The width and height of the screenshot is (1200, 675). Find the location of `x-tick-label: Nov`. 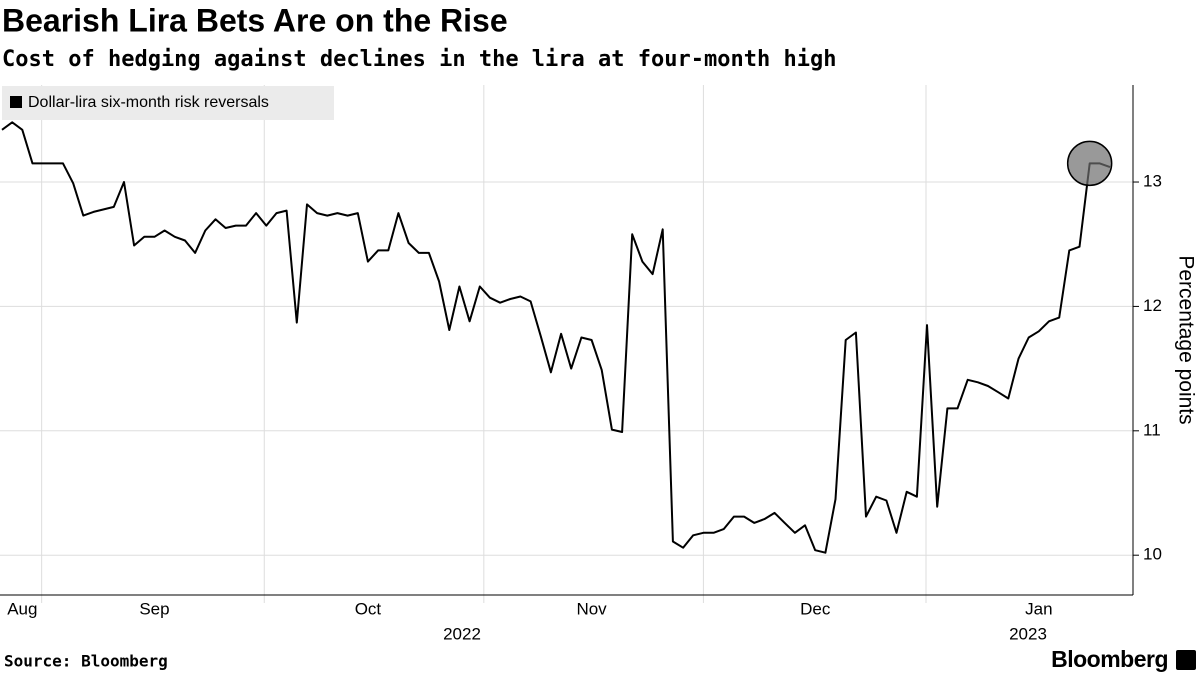

x-tick-label: Nov is located at coordinates (591, 608).